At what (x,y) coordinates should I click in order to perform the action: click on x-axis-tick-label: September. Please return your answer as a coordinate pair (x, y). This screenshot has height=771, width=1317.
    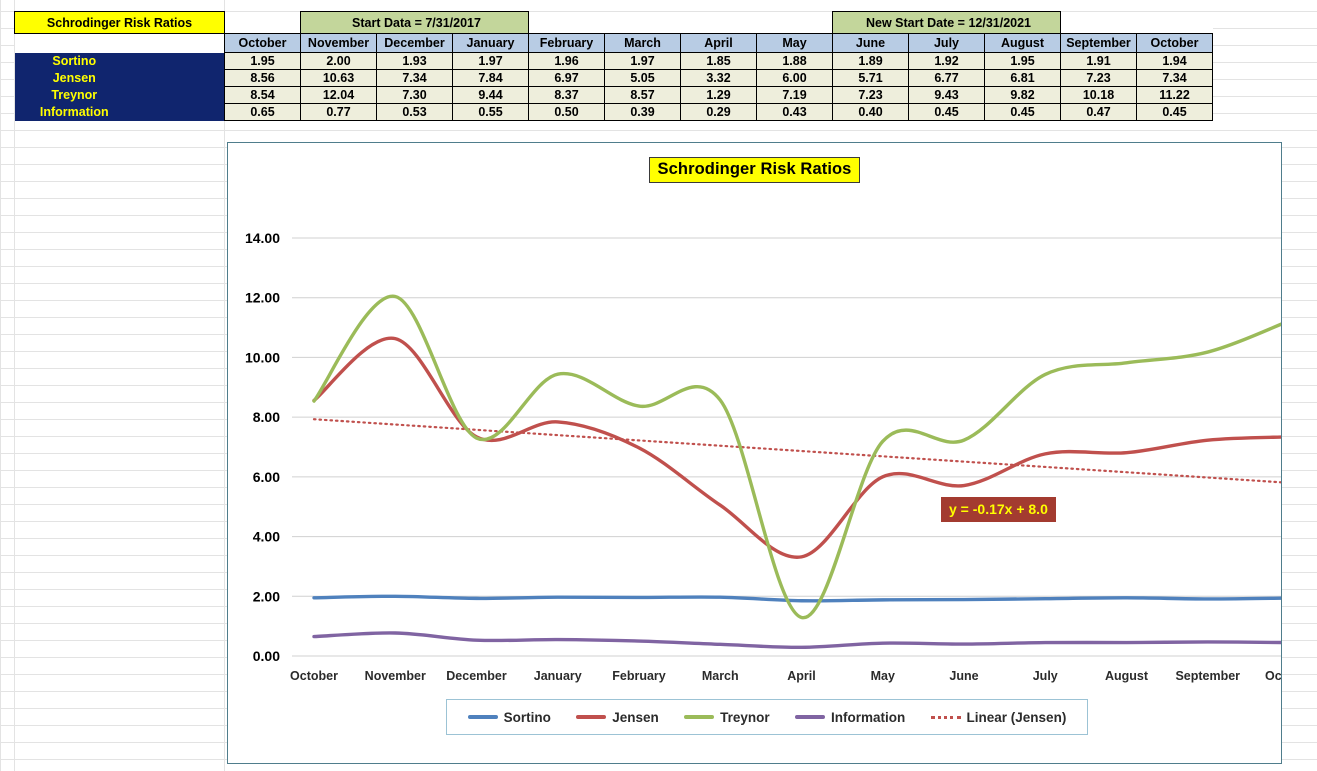
    Looking at the image, I should click on (1207, 676).